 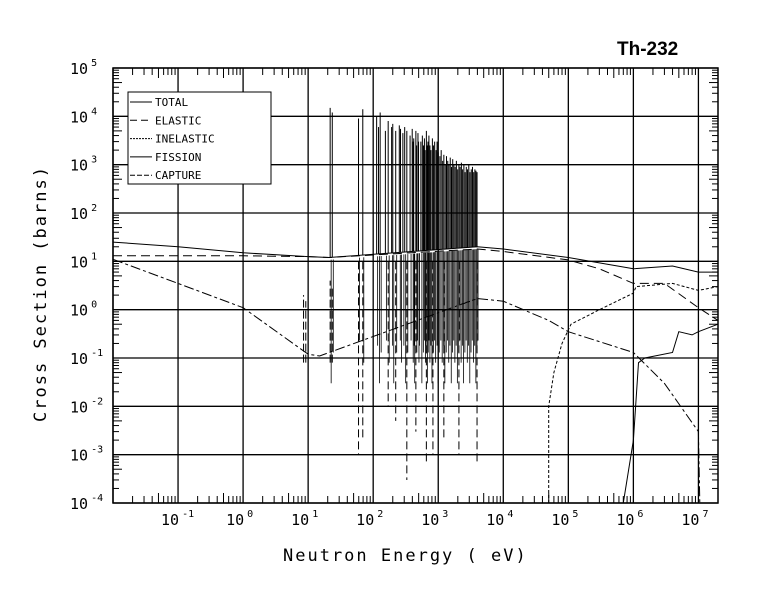 I want to click on legend-label-elastic: ELASTIC, so click(x=178, y=120).